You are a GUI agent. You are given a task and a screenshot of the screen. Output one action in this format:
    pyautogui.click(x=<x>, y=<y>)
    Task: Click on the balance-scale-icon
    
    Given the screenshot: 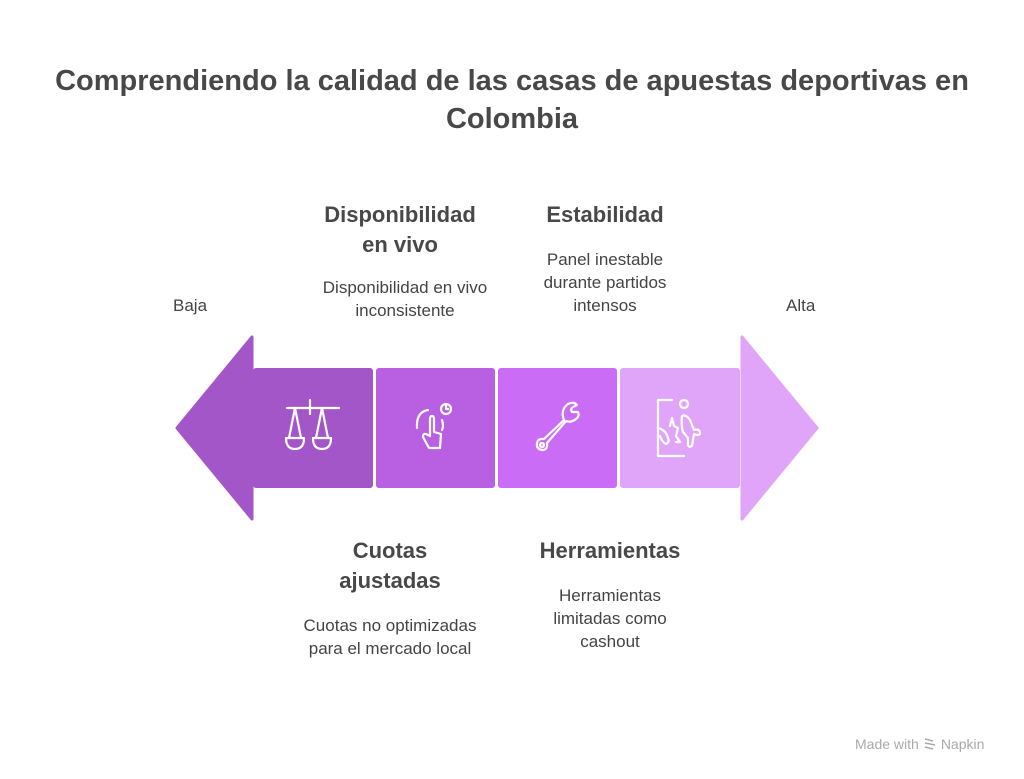 What is the action you would take?
    pyautogui.click(x=312, y=424)
    